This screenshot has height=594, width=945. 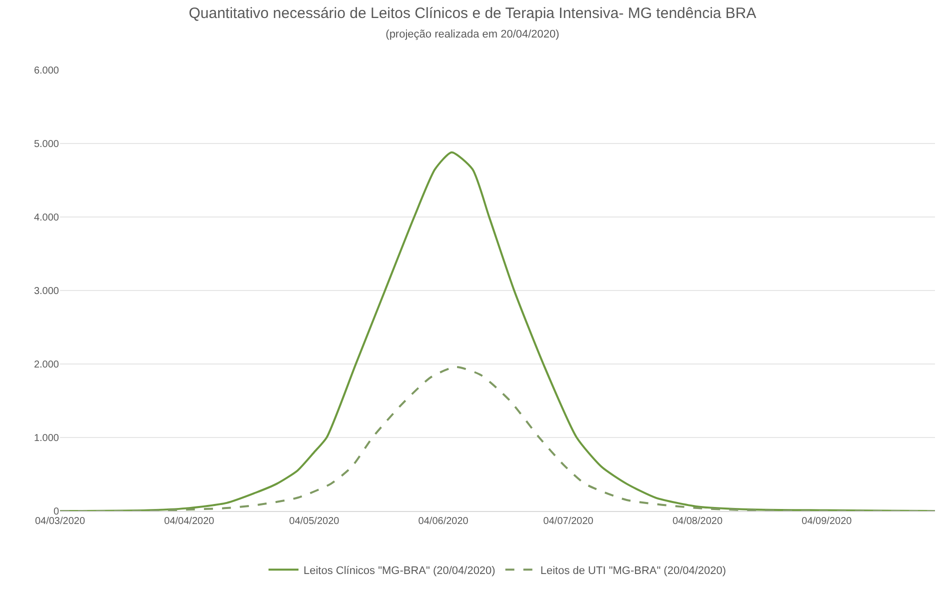 What do you see at coordinates (568, 521) in the screenshot?
I see `x-tick-label: 04/07/2020` at bounding box center [568, 521].